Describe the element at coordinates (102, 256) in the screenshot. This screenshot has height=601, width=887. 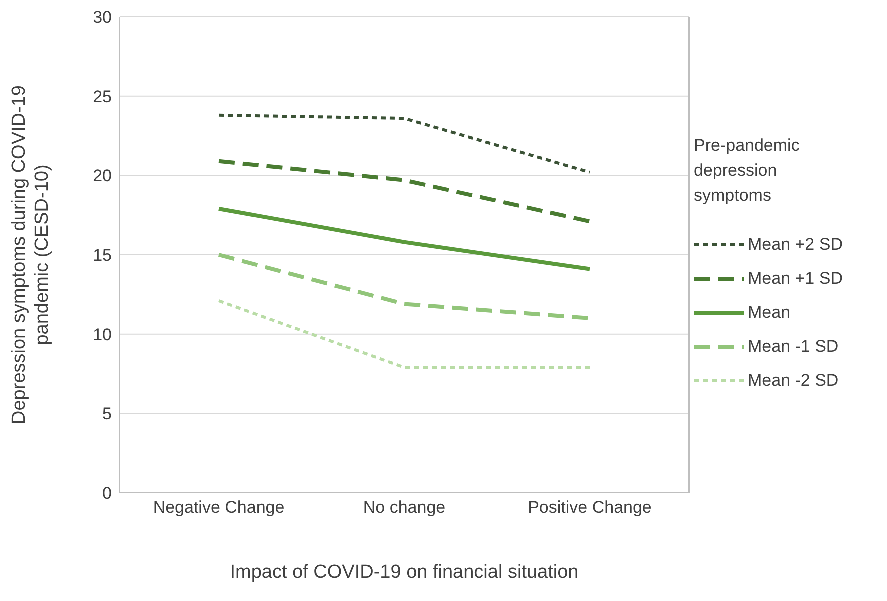
I see `y-tick-label: 15` at that location.